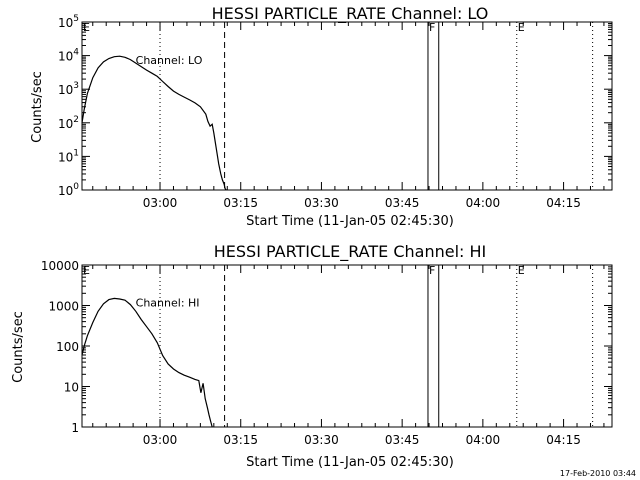 Image resolution: width=640 pixels, height=480 pixels. Describe the element at coordinates (63, 307) in the screenshot. I see `y-tick-label: 1000` at that location.